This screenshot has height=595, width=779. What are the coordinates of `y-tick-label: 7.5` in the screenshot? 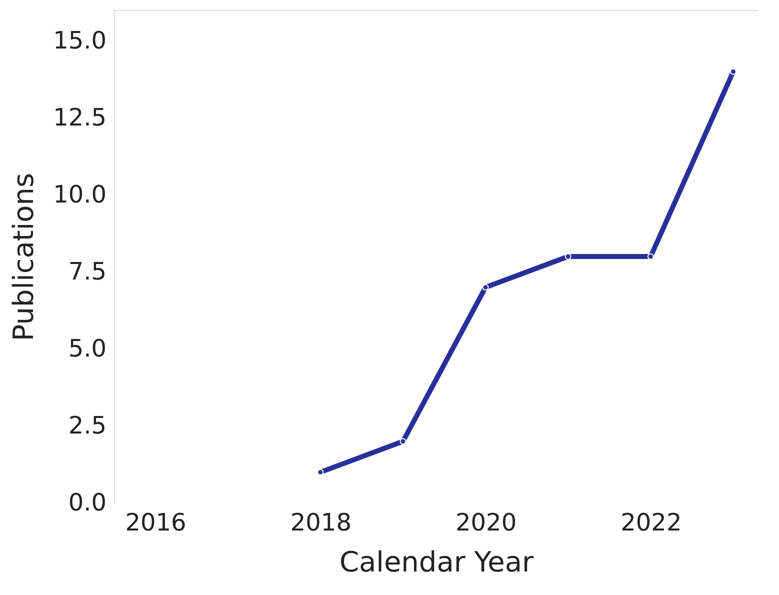 It's located at (87, 271).